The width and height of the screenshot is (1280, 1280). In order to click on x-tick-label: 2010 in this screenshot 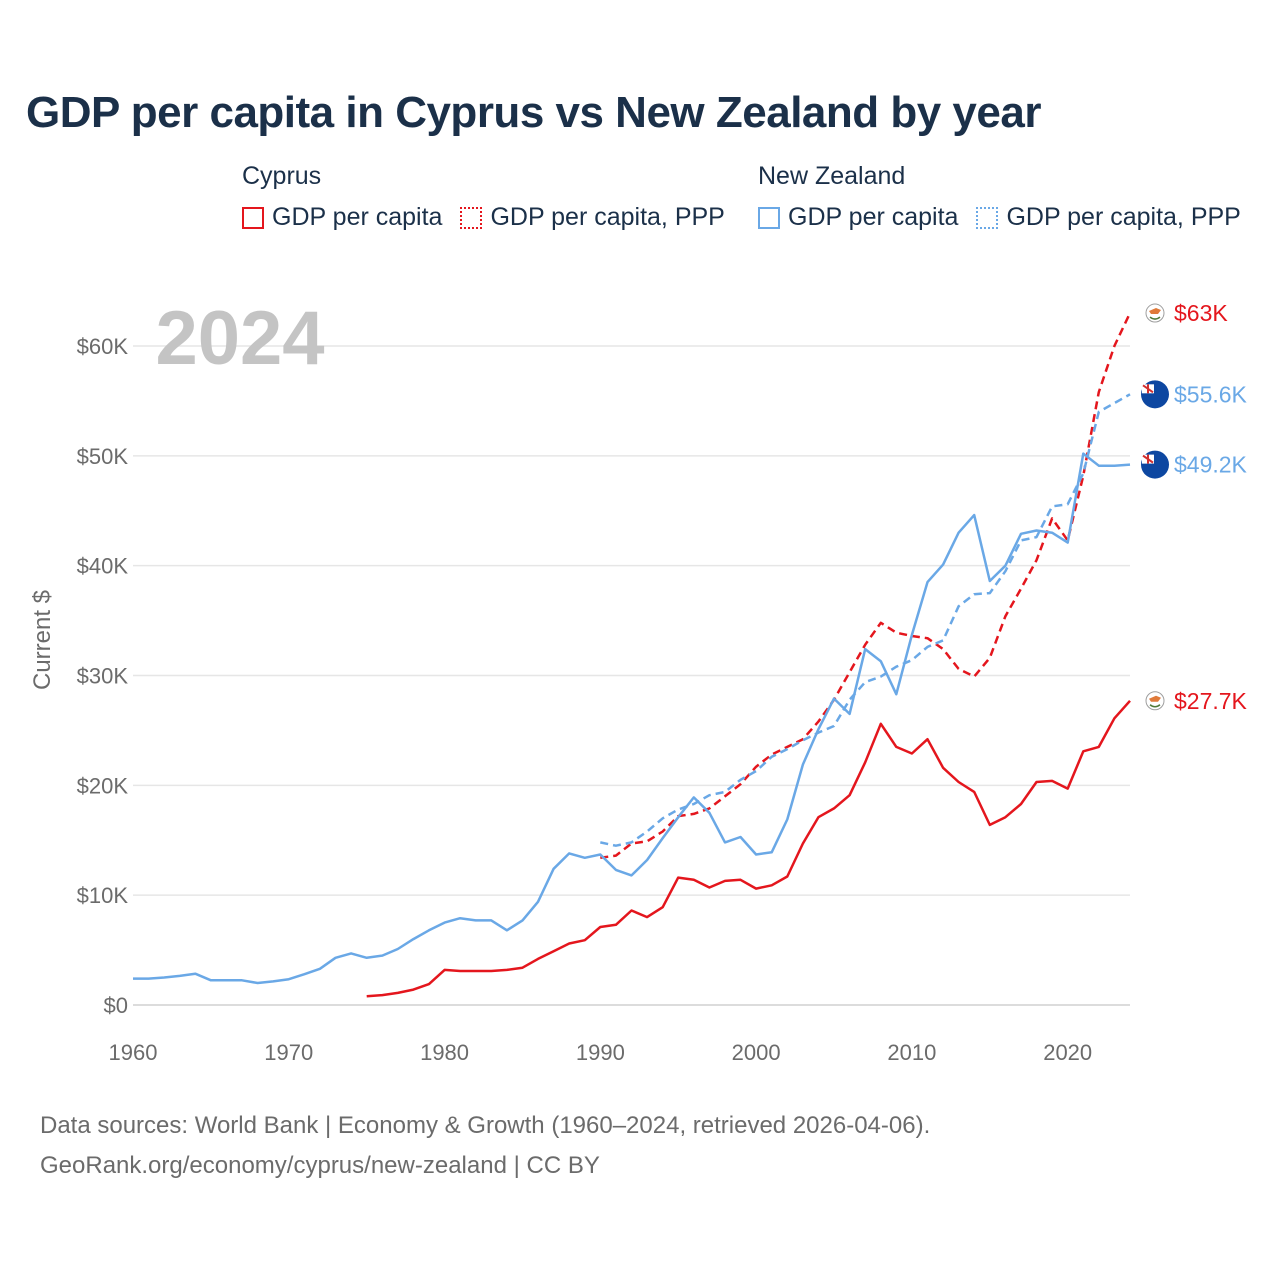, I will do `click(911, 1052)`.